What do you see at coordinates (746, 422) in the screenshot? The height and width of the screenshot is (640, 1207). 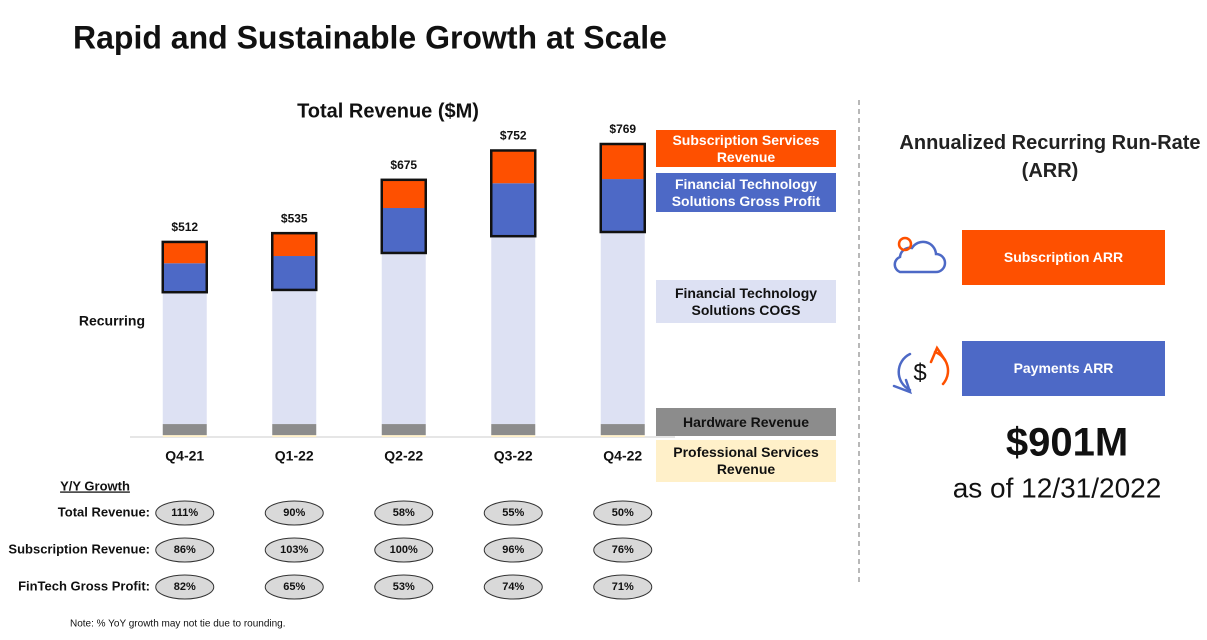 I see `legend-entry: Hardware Revenue` at bounding box center [746, 422].